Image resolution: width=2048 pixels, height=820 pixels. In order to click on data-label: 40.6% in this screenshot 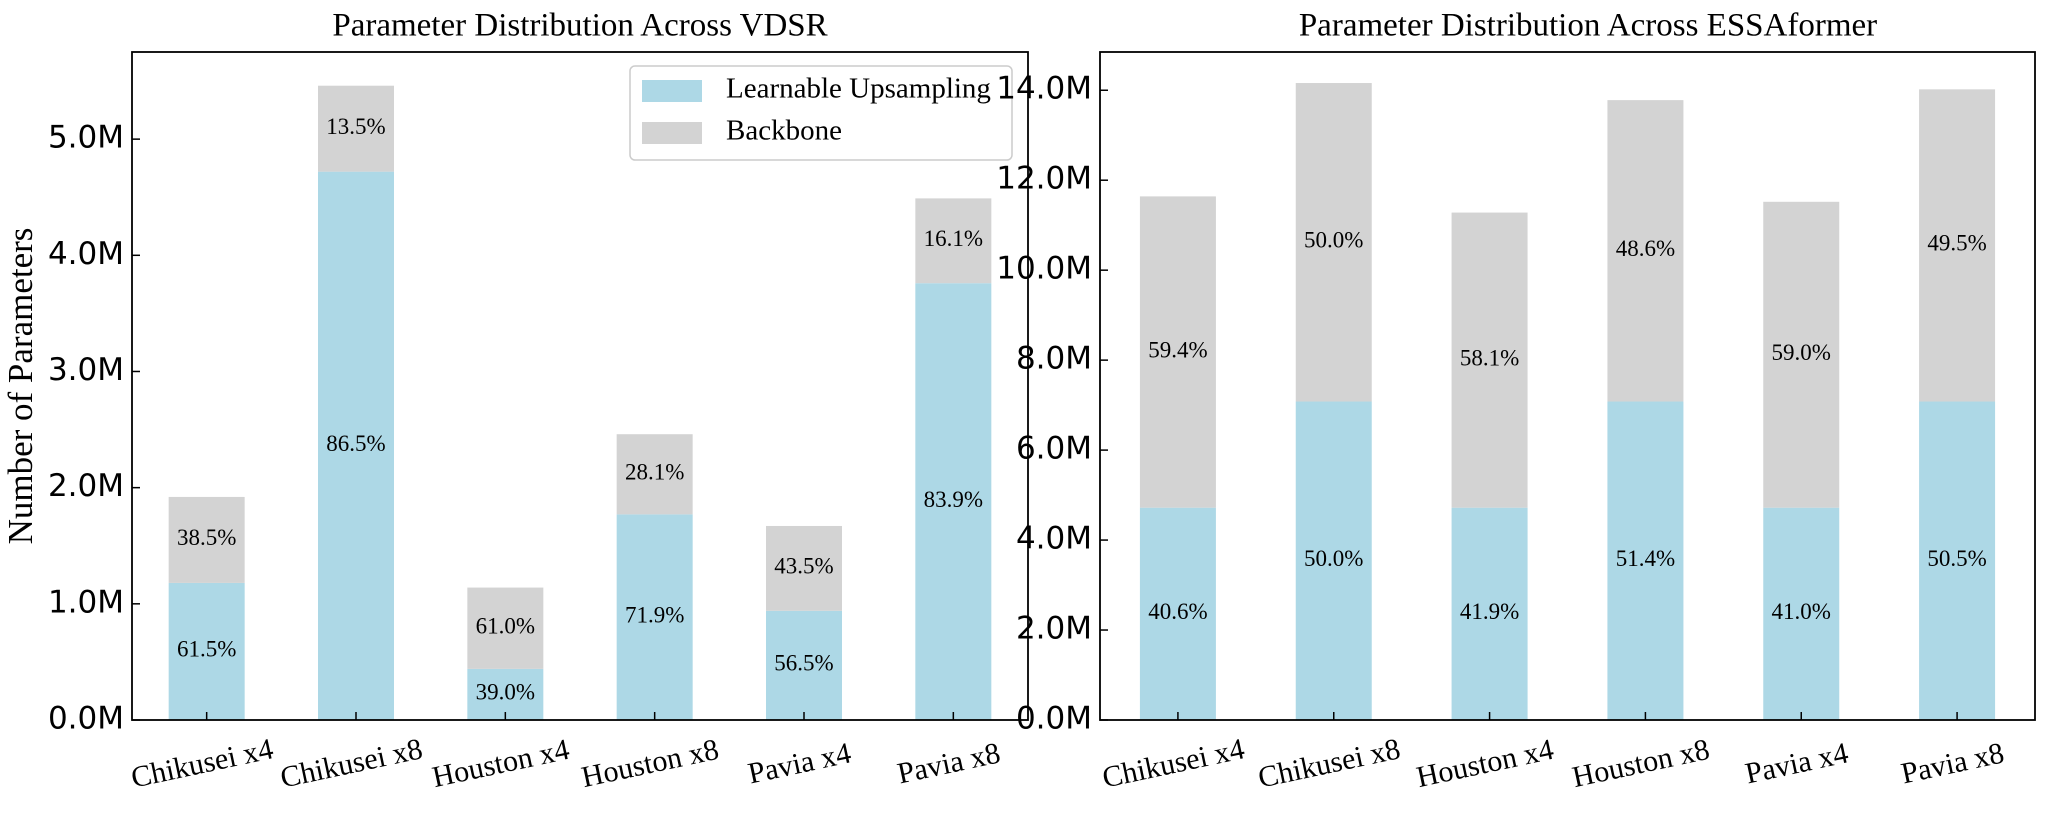, I will do `click(1177, 611)`.